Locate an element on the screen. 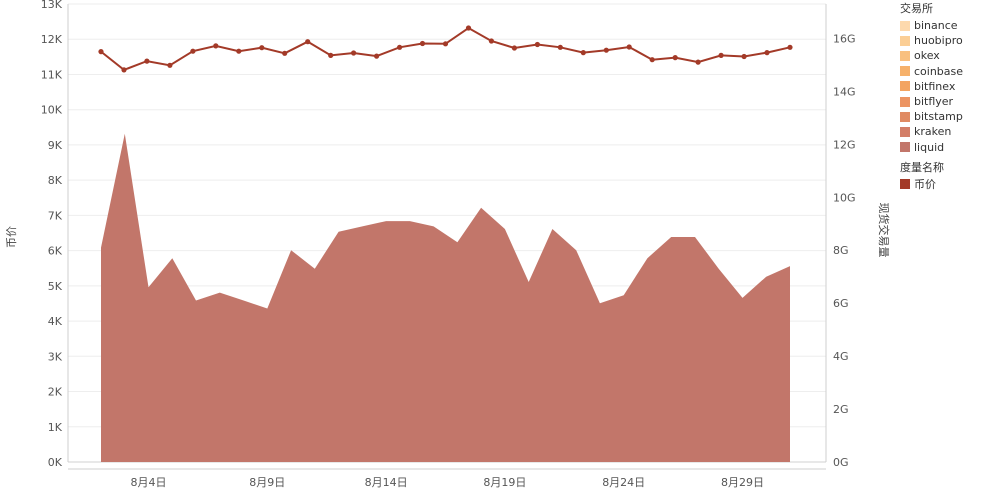 Image resolution: width=1000 pixels, height=490 pixels. y-right-tick-label: 8G is located at coordinates (841, 250).